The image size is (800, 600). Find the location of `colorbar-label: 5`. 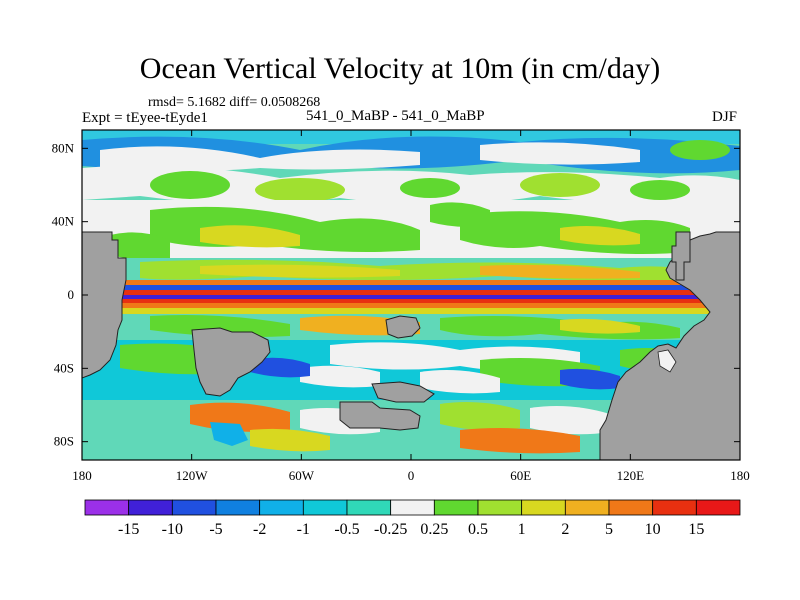

colorbar-label: 5 is located at coordinates (609, 529).